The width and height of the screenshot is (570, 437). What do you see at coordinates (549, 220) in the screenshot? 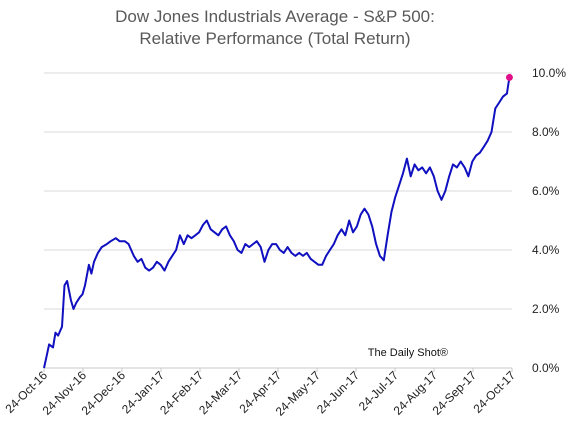
I see `y-axis-ticks: 0.0% 2.0% 4.0% 6.0% 8.0% 10.0%` at bounding box center [549, 220].